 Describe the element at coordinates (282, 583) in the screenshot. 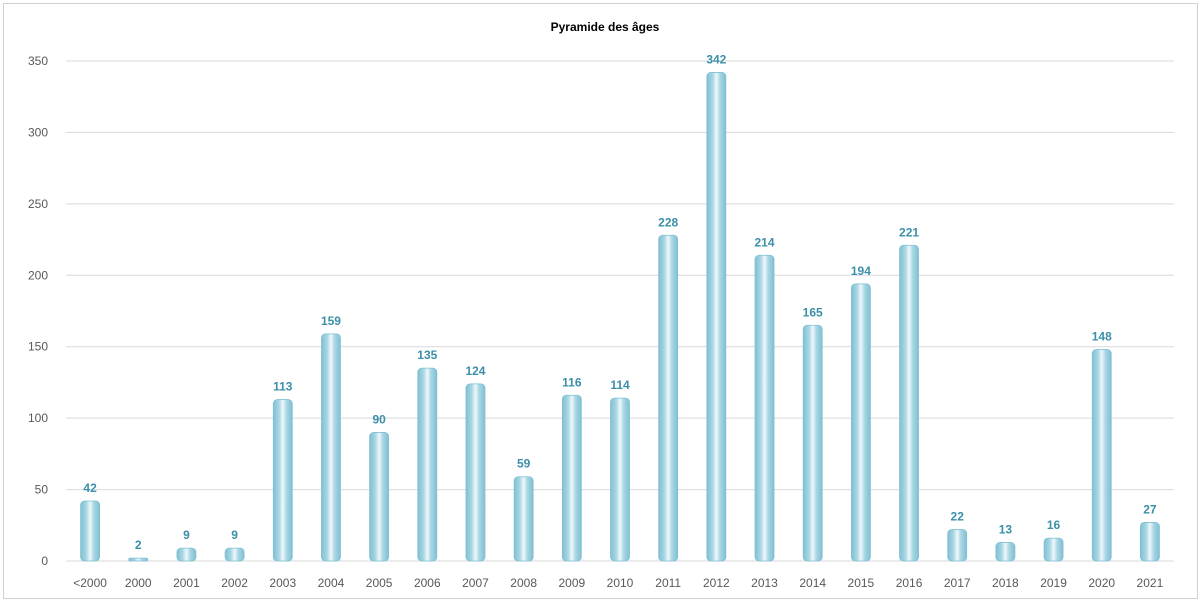

I see `x-tick-label-2003: 2003` at that location.